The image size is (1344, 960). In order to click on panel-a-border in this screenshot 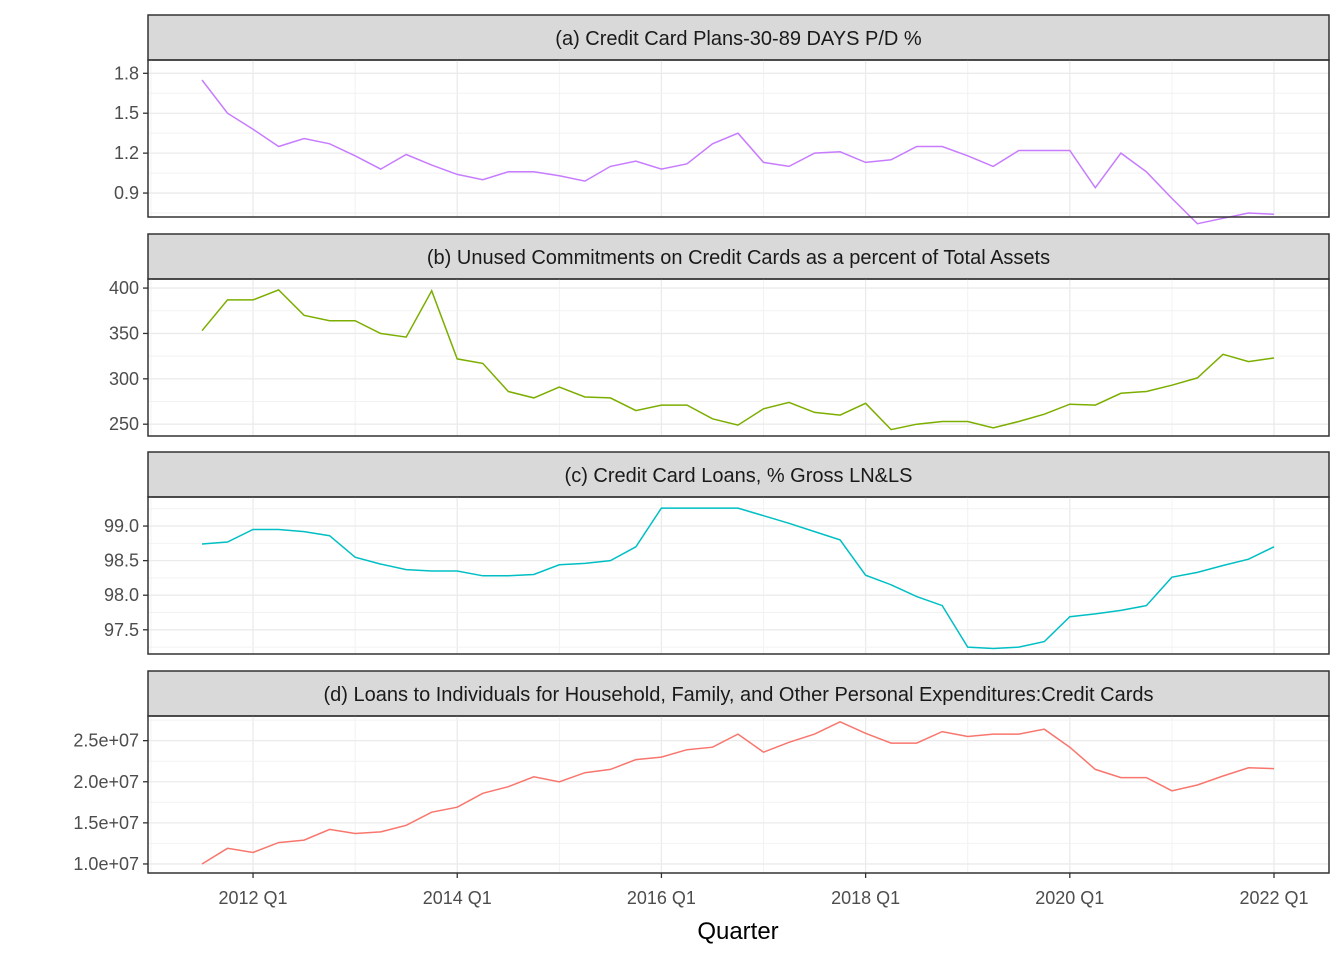, I will do `click(738, 138)`.